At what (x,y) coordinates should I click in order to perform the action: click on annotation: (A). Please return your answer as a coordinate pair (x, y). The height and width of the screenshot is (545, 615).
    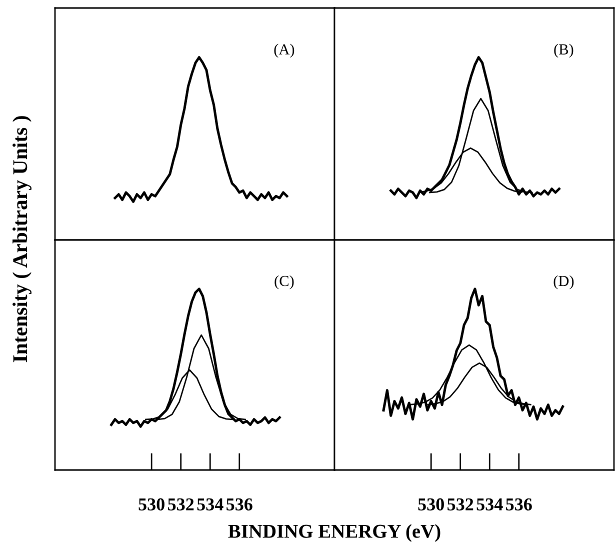
    Looking at the image, I should click on (284, 51).